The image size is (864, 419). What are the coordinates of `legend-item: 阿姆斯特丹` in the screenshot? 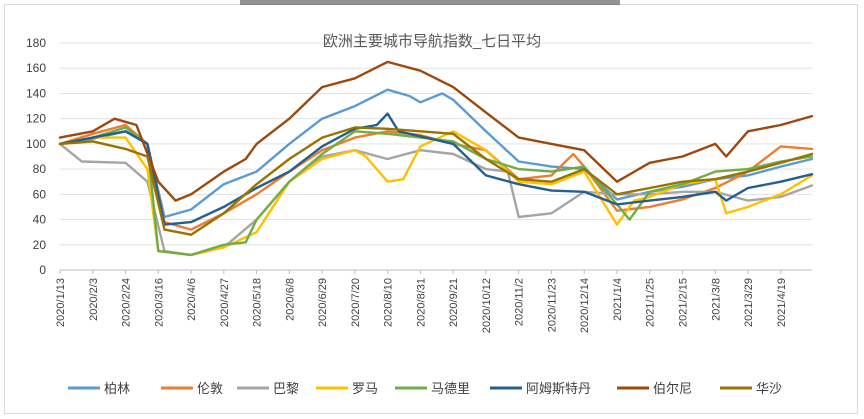 It's located at (540, 388).